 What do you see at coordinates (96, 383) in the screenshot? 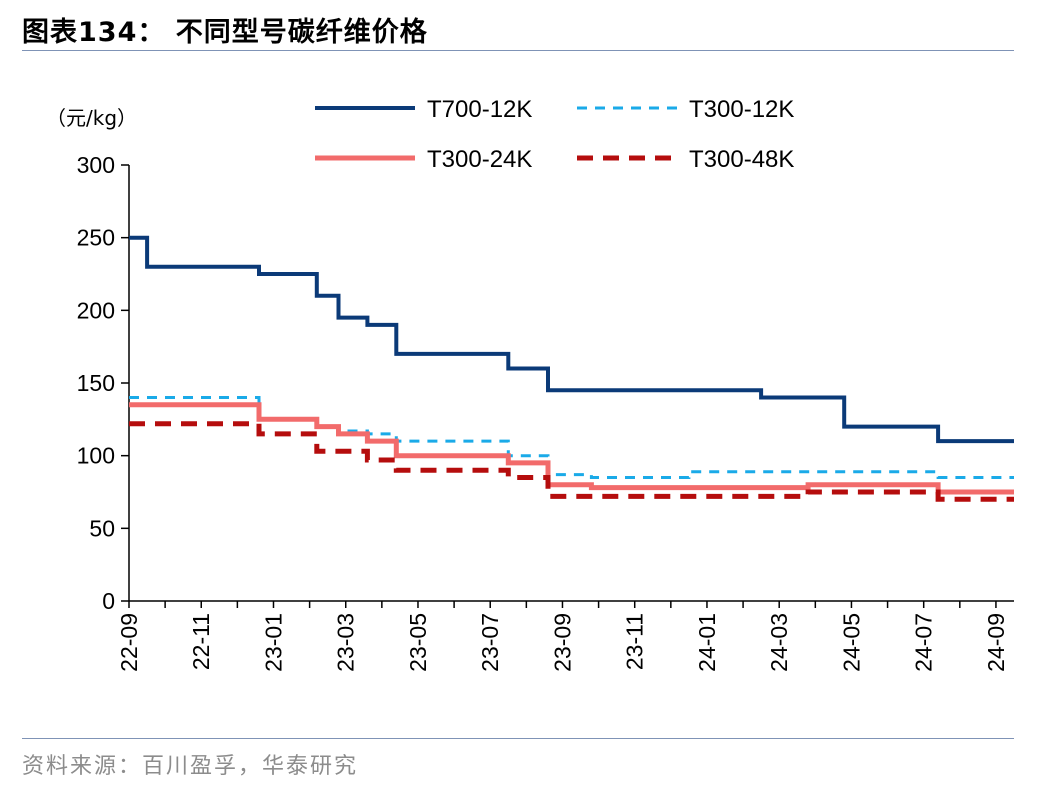
I see `y-tick-label: 150` at bounding box center [96, 383].